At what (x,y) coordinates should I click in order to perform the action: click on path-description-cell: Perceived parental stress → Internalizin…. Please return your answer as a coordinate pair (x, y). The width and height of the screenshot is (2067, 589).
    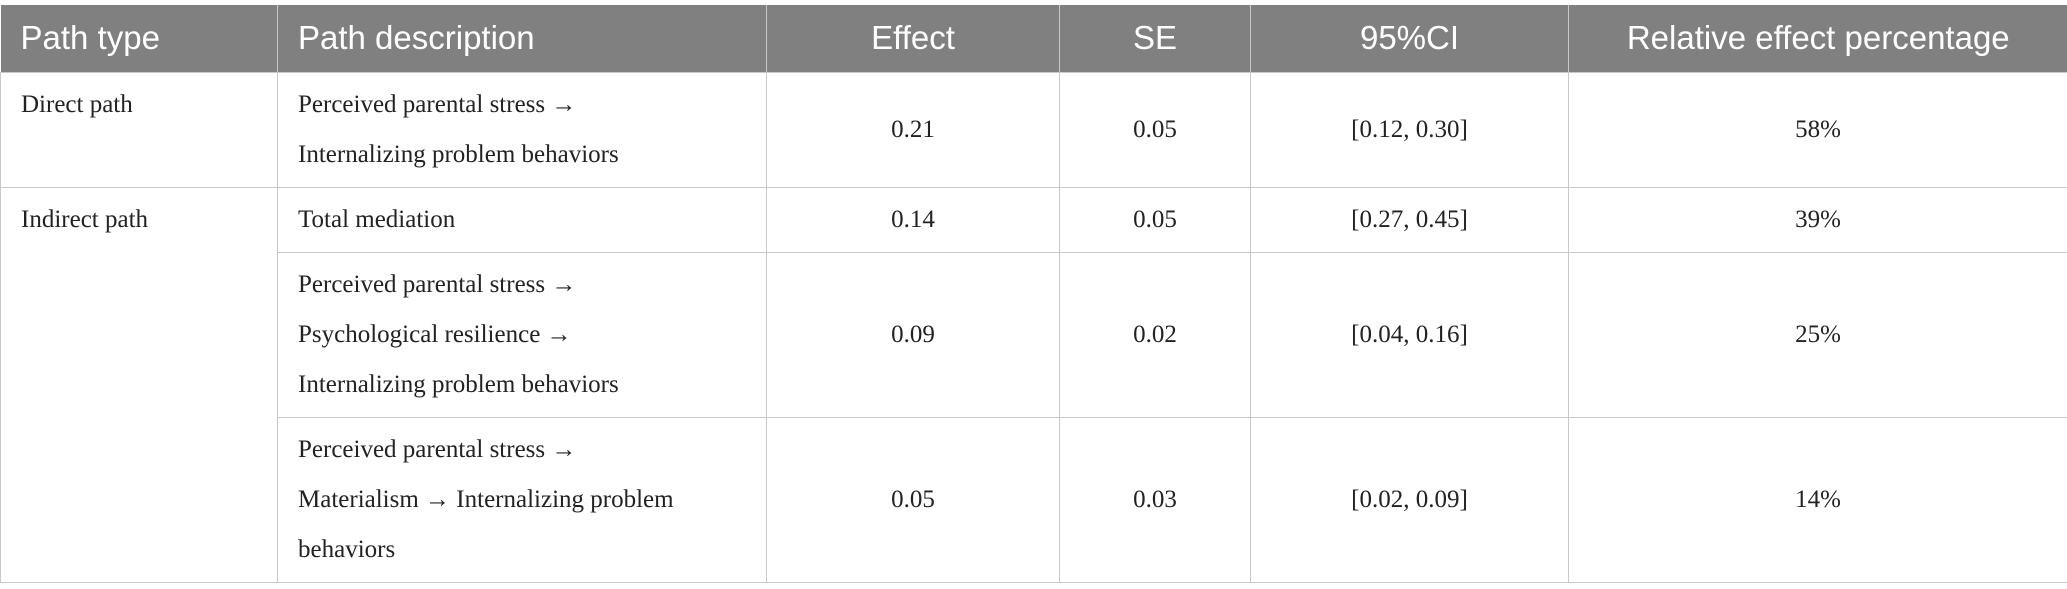
    Looking at the image, I should click on (522, 129).